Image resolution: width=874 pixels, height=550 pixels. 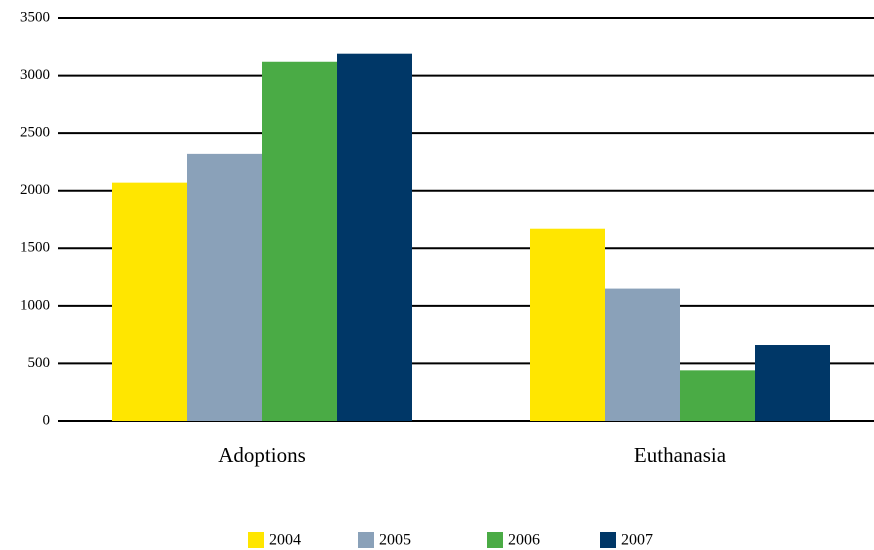 What do you see at coordinates (47, 420) in the screenshot?
I see `y-tick-label: 0` at bounding box center [47, 420].